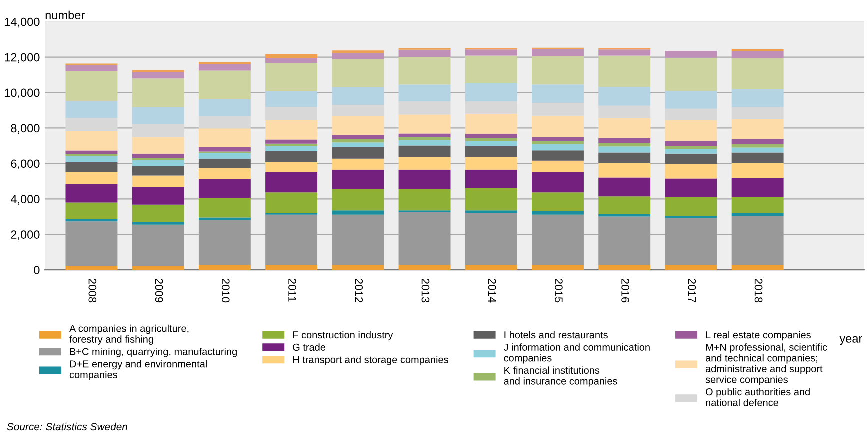  What do you see at coordinates (426, 290) in the screenshot?
I see `x-tick-label: 2013` at bounding box center [426, 290].